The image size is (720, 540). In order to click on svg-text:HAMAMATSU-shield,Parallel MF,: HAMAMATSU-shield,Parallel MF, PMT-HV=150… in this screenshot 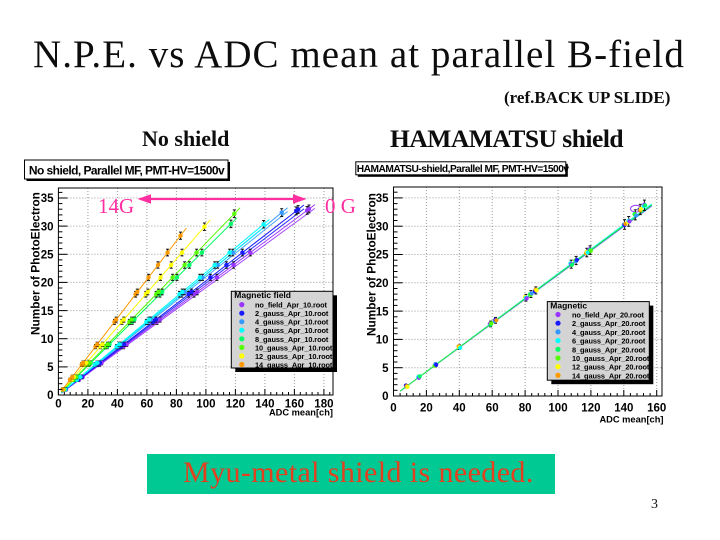, I will do `click(463, 169)`.